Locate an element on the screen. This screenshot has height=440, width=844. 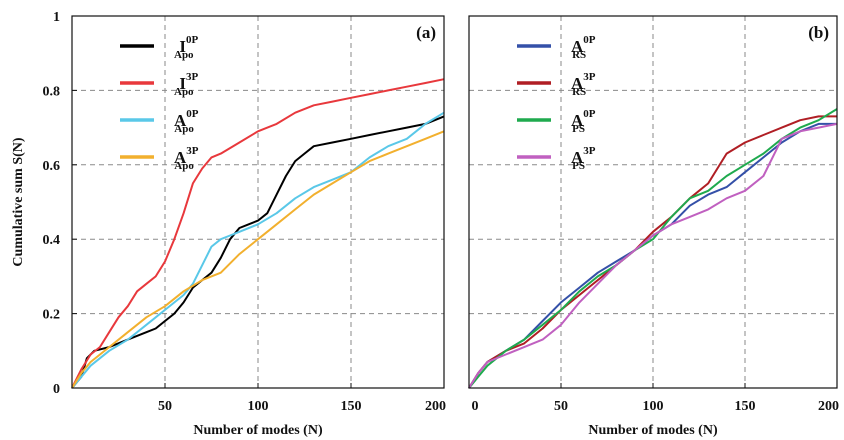
legend-label: I3P Apo is located at coordinates (186, 84).